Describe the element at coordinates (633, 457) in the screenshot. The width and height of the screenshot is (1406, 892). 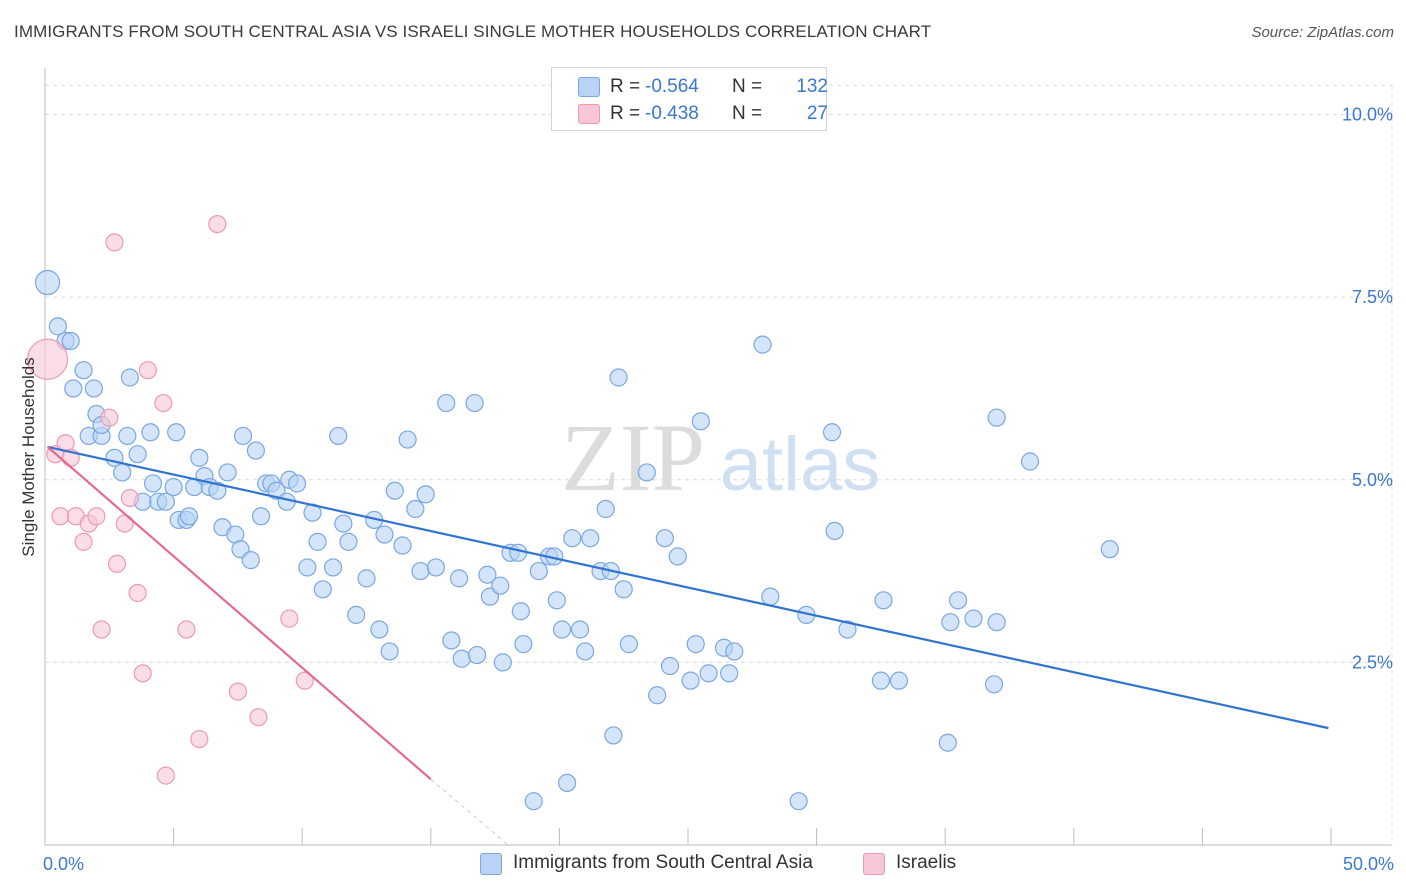
I see `watermark-zip: ZIP` at that location.